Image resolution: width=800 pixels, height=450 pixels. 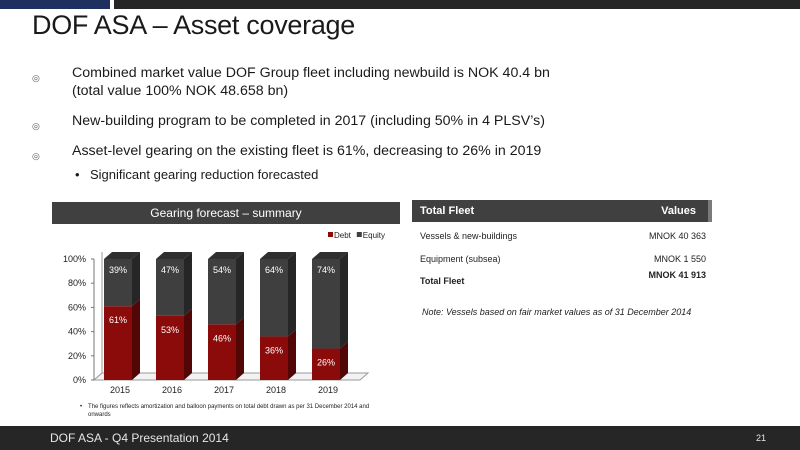 What do you see at coordinates (118, 320) in the screenshot?
I see `data-label: 61%` at bounding box center [118, 320].